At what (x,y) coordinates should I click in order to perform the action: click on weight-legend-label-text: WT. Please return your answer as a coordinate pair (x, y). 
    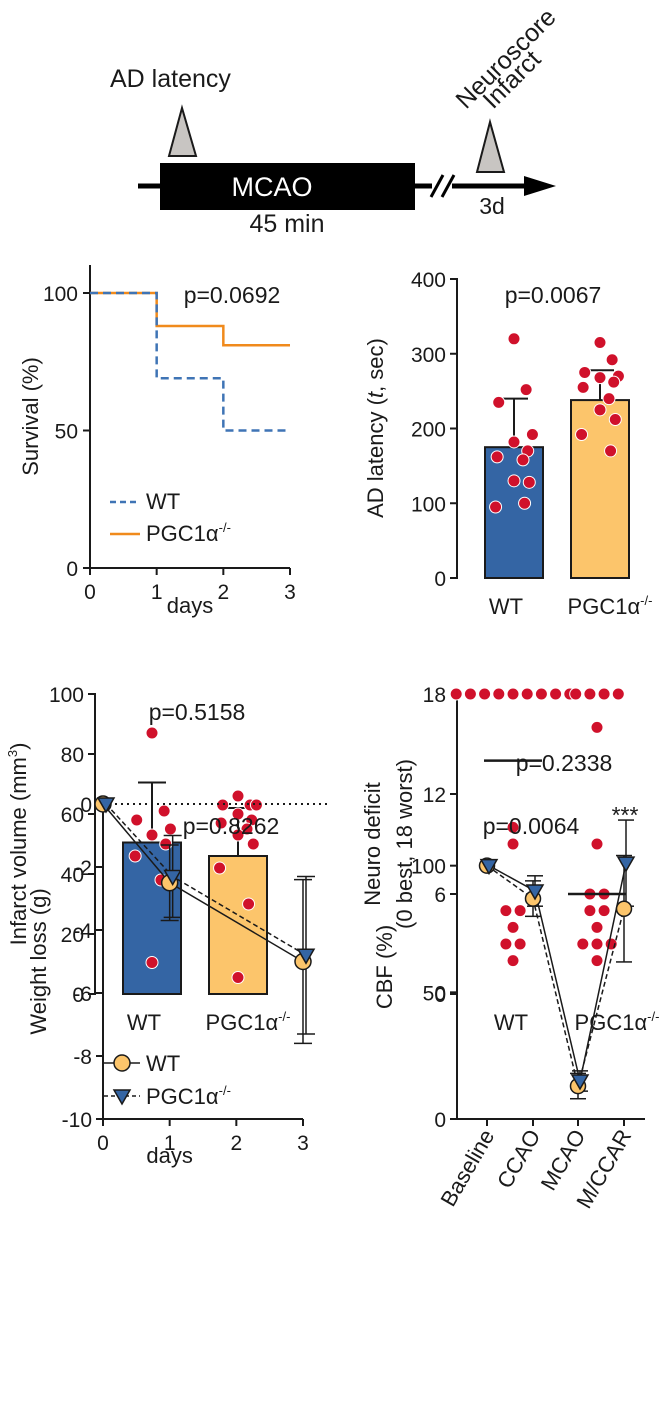
    Looking at the image, I should click on (163, 1063).